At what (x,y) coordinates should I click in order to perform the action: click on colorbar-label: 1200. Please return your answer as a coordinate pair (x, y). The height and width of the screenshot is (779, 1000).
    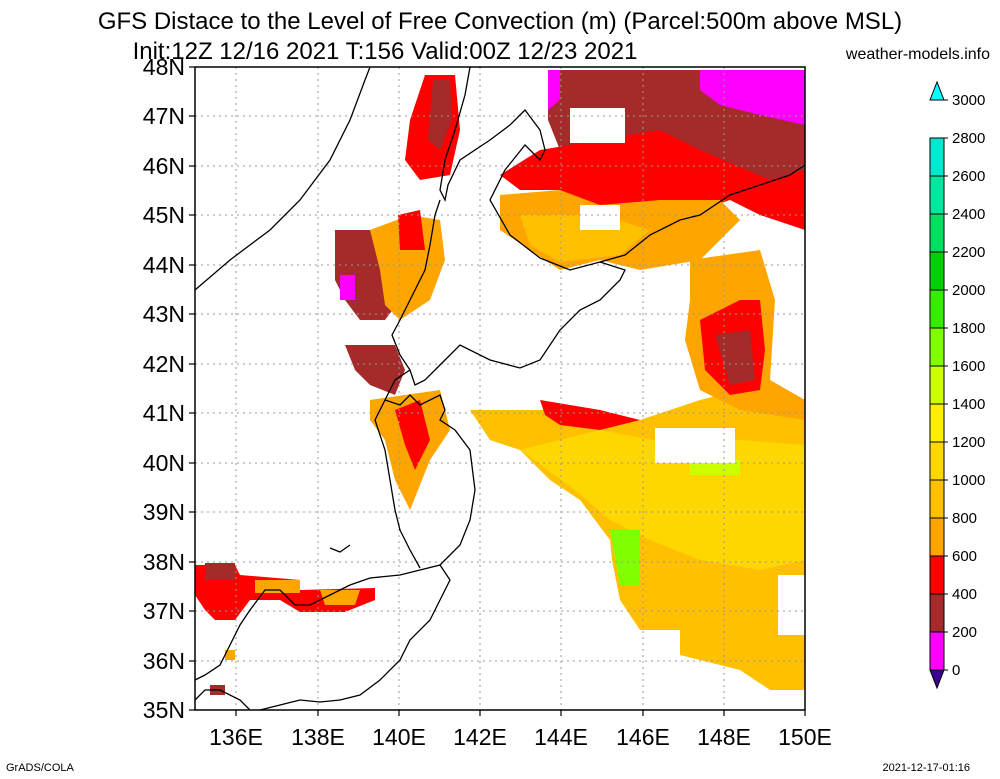
    Looking at the image, I should click on (968, 442).